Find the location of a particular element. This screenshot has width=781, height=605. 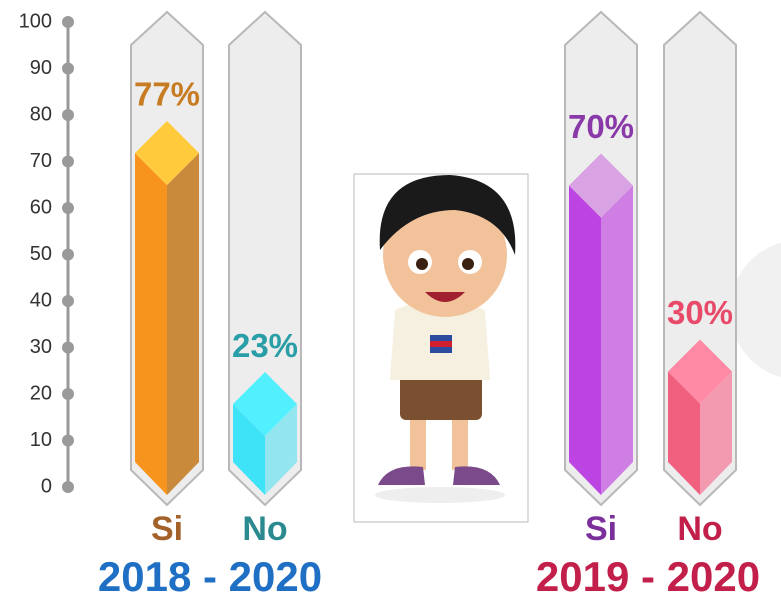

decoration is located at coordinates (755, 310).